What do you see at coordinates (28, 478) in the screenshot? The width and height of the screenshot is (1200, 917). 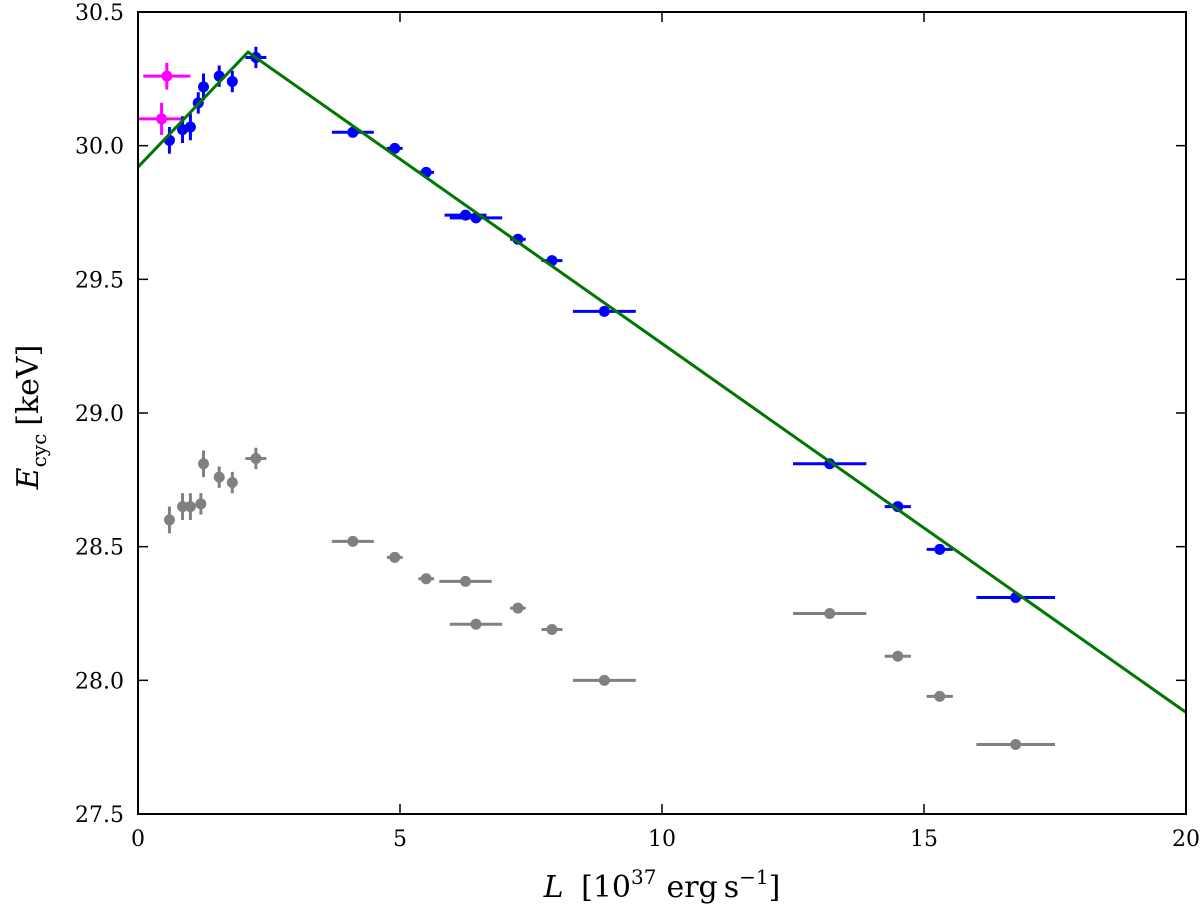 I see `y-label-symbol: E` at bounding box center [28, 478].